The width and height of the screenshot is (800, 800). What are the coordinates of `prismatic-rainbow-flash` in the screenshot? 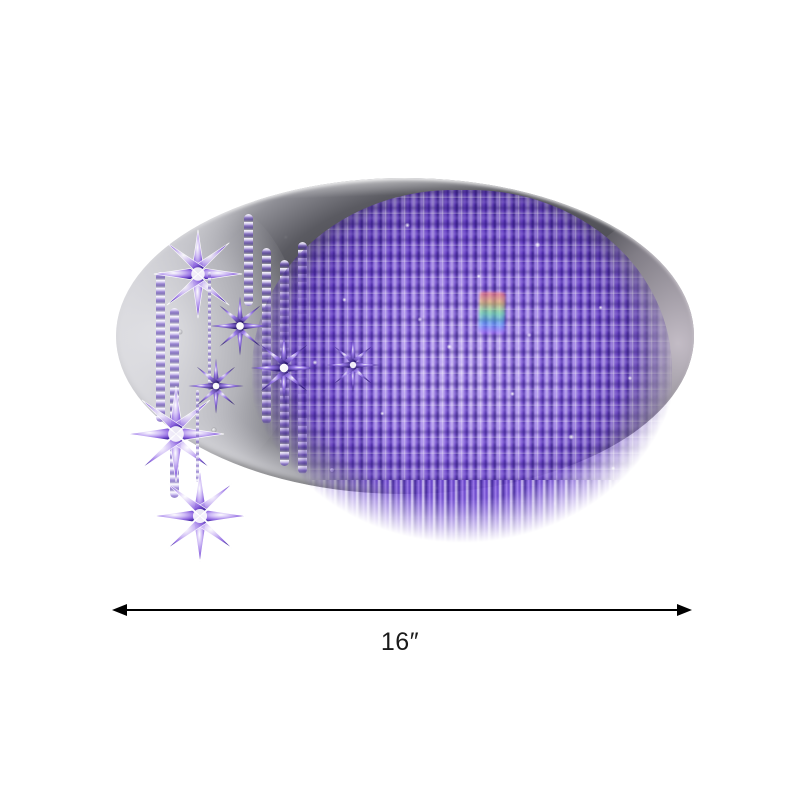 It's located at (492, 313).